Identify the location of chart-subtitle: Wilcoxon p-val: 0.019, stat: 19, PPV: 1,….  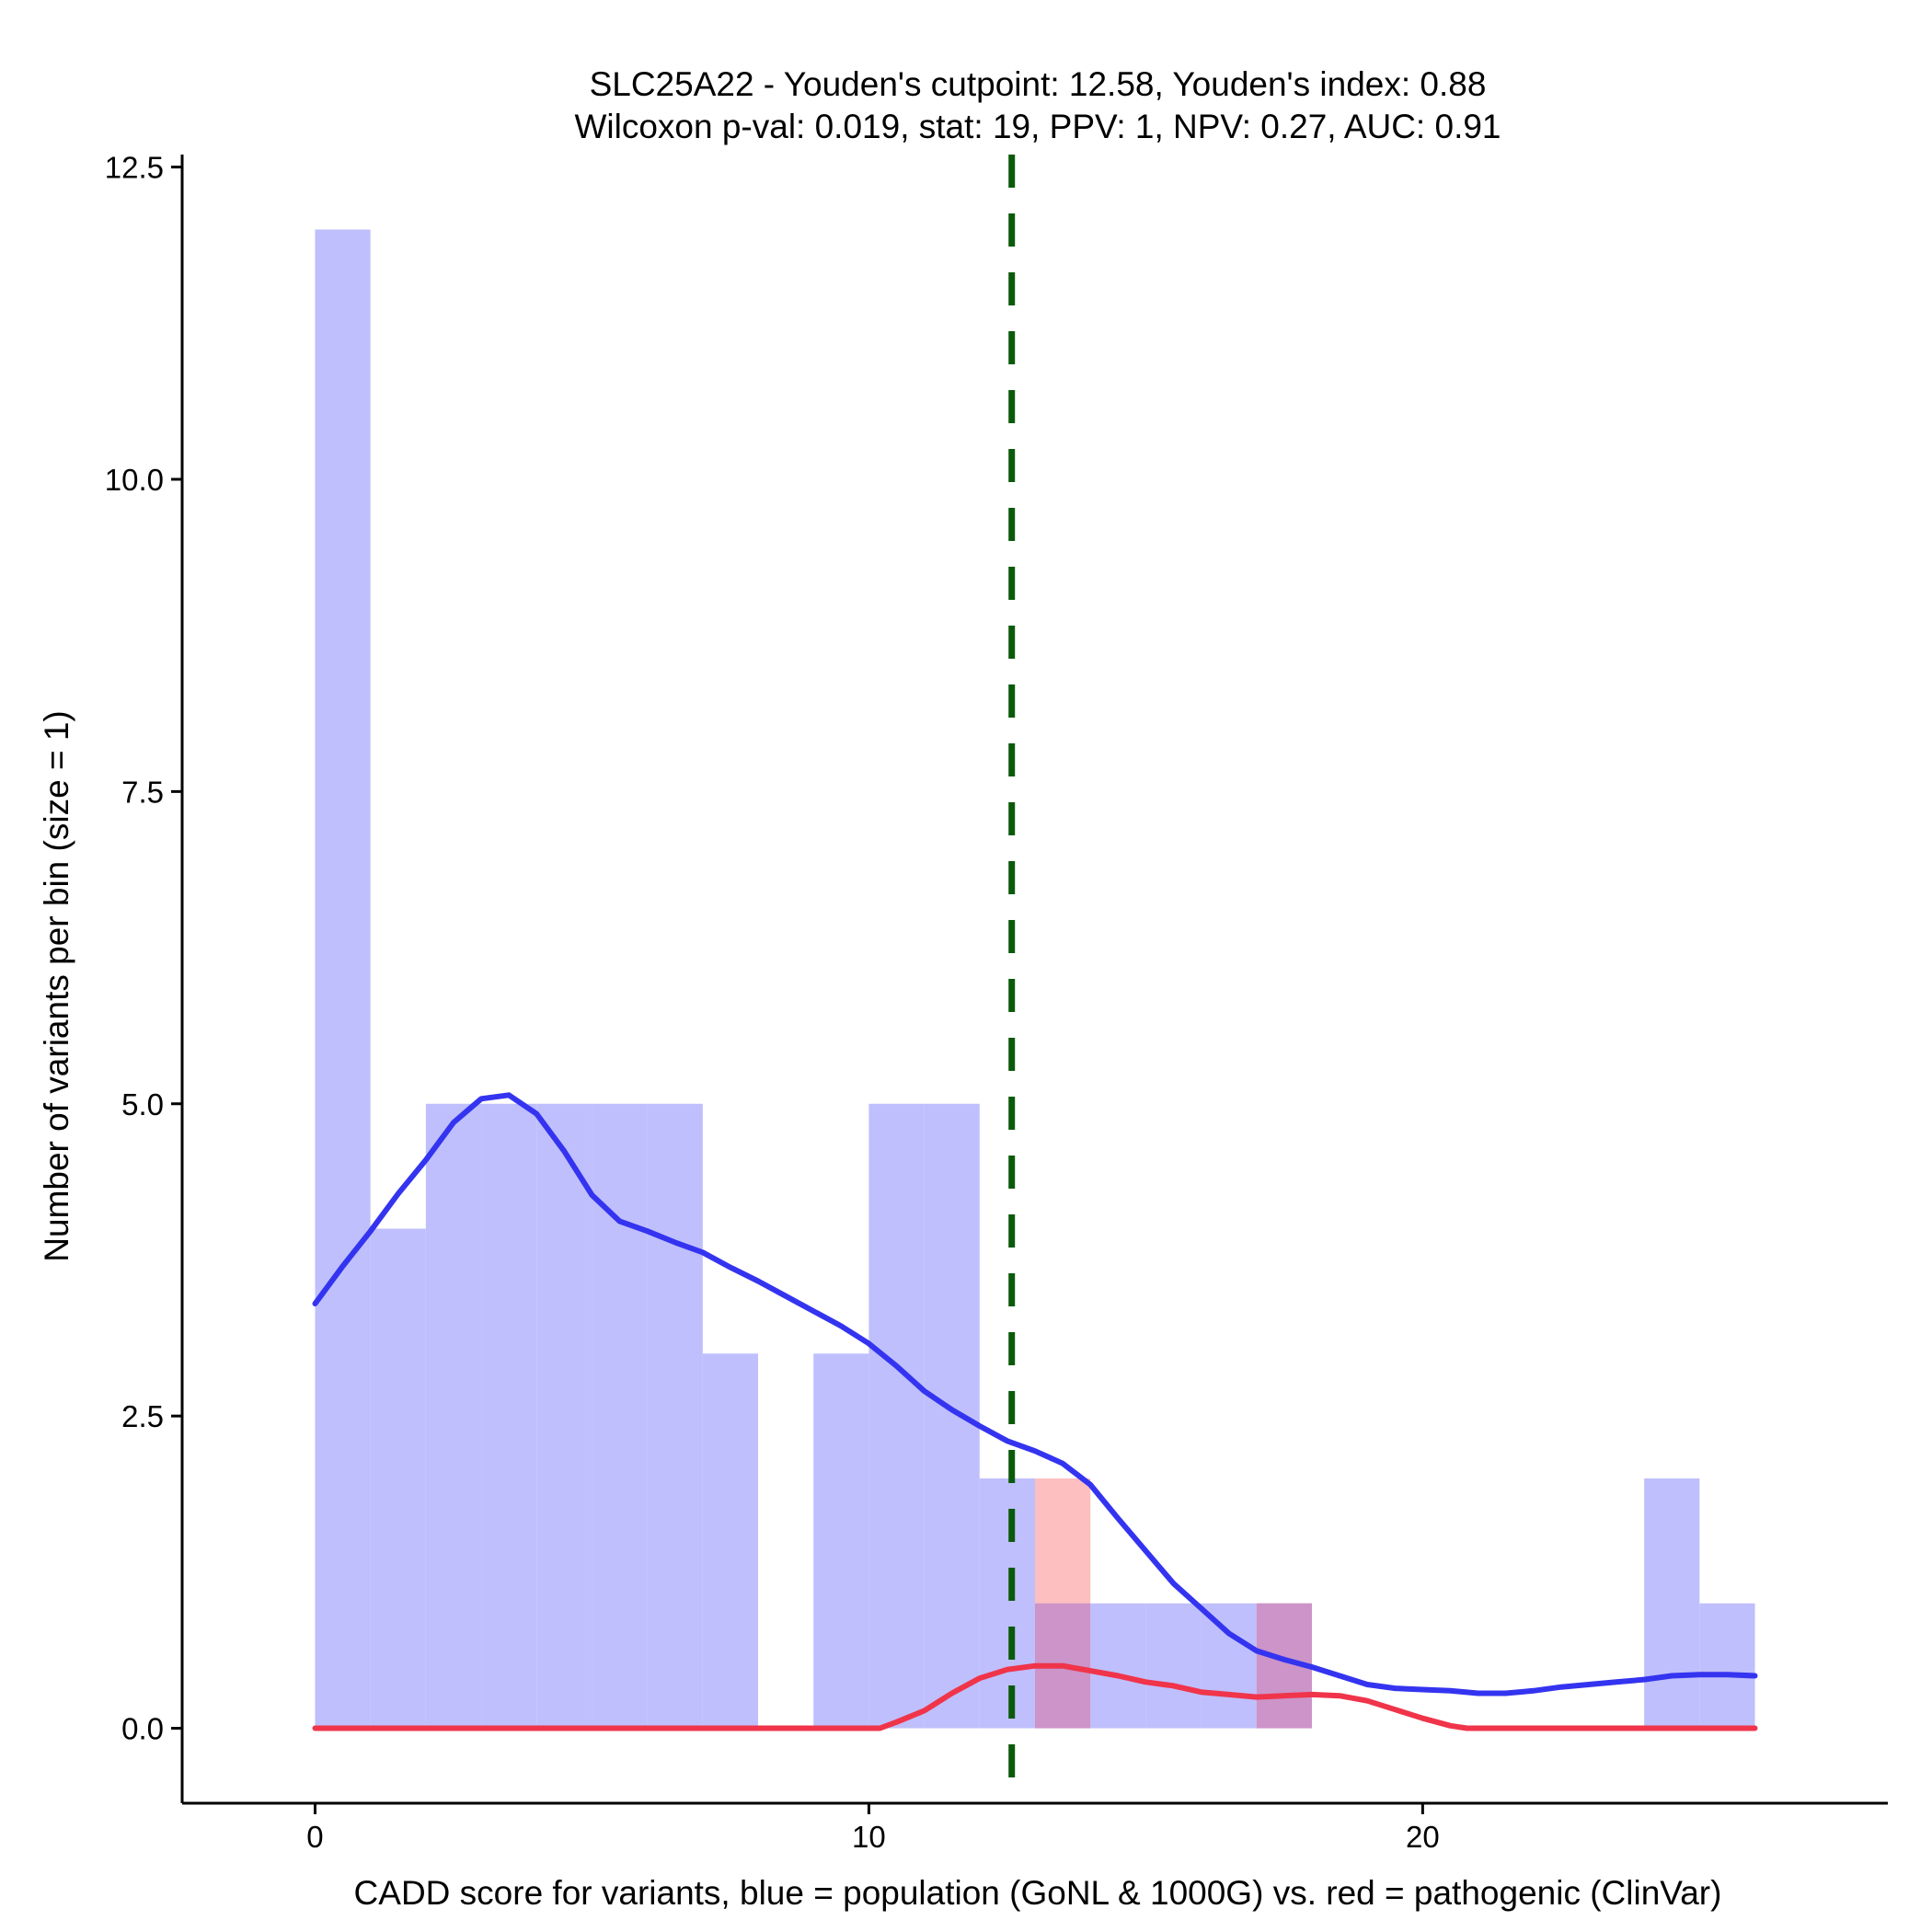
(1037, 126).